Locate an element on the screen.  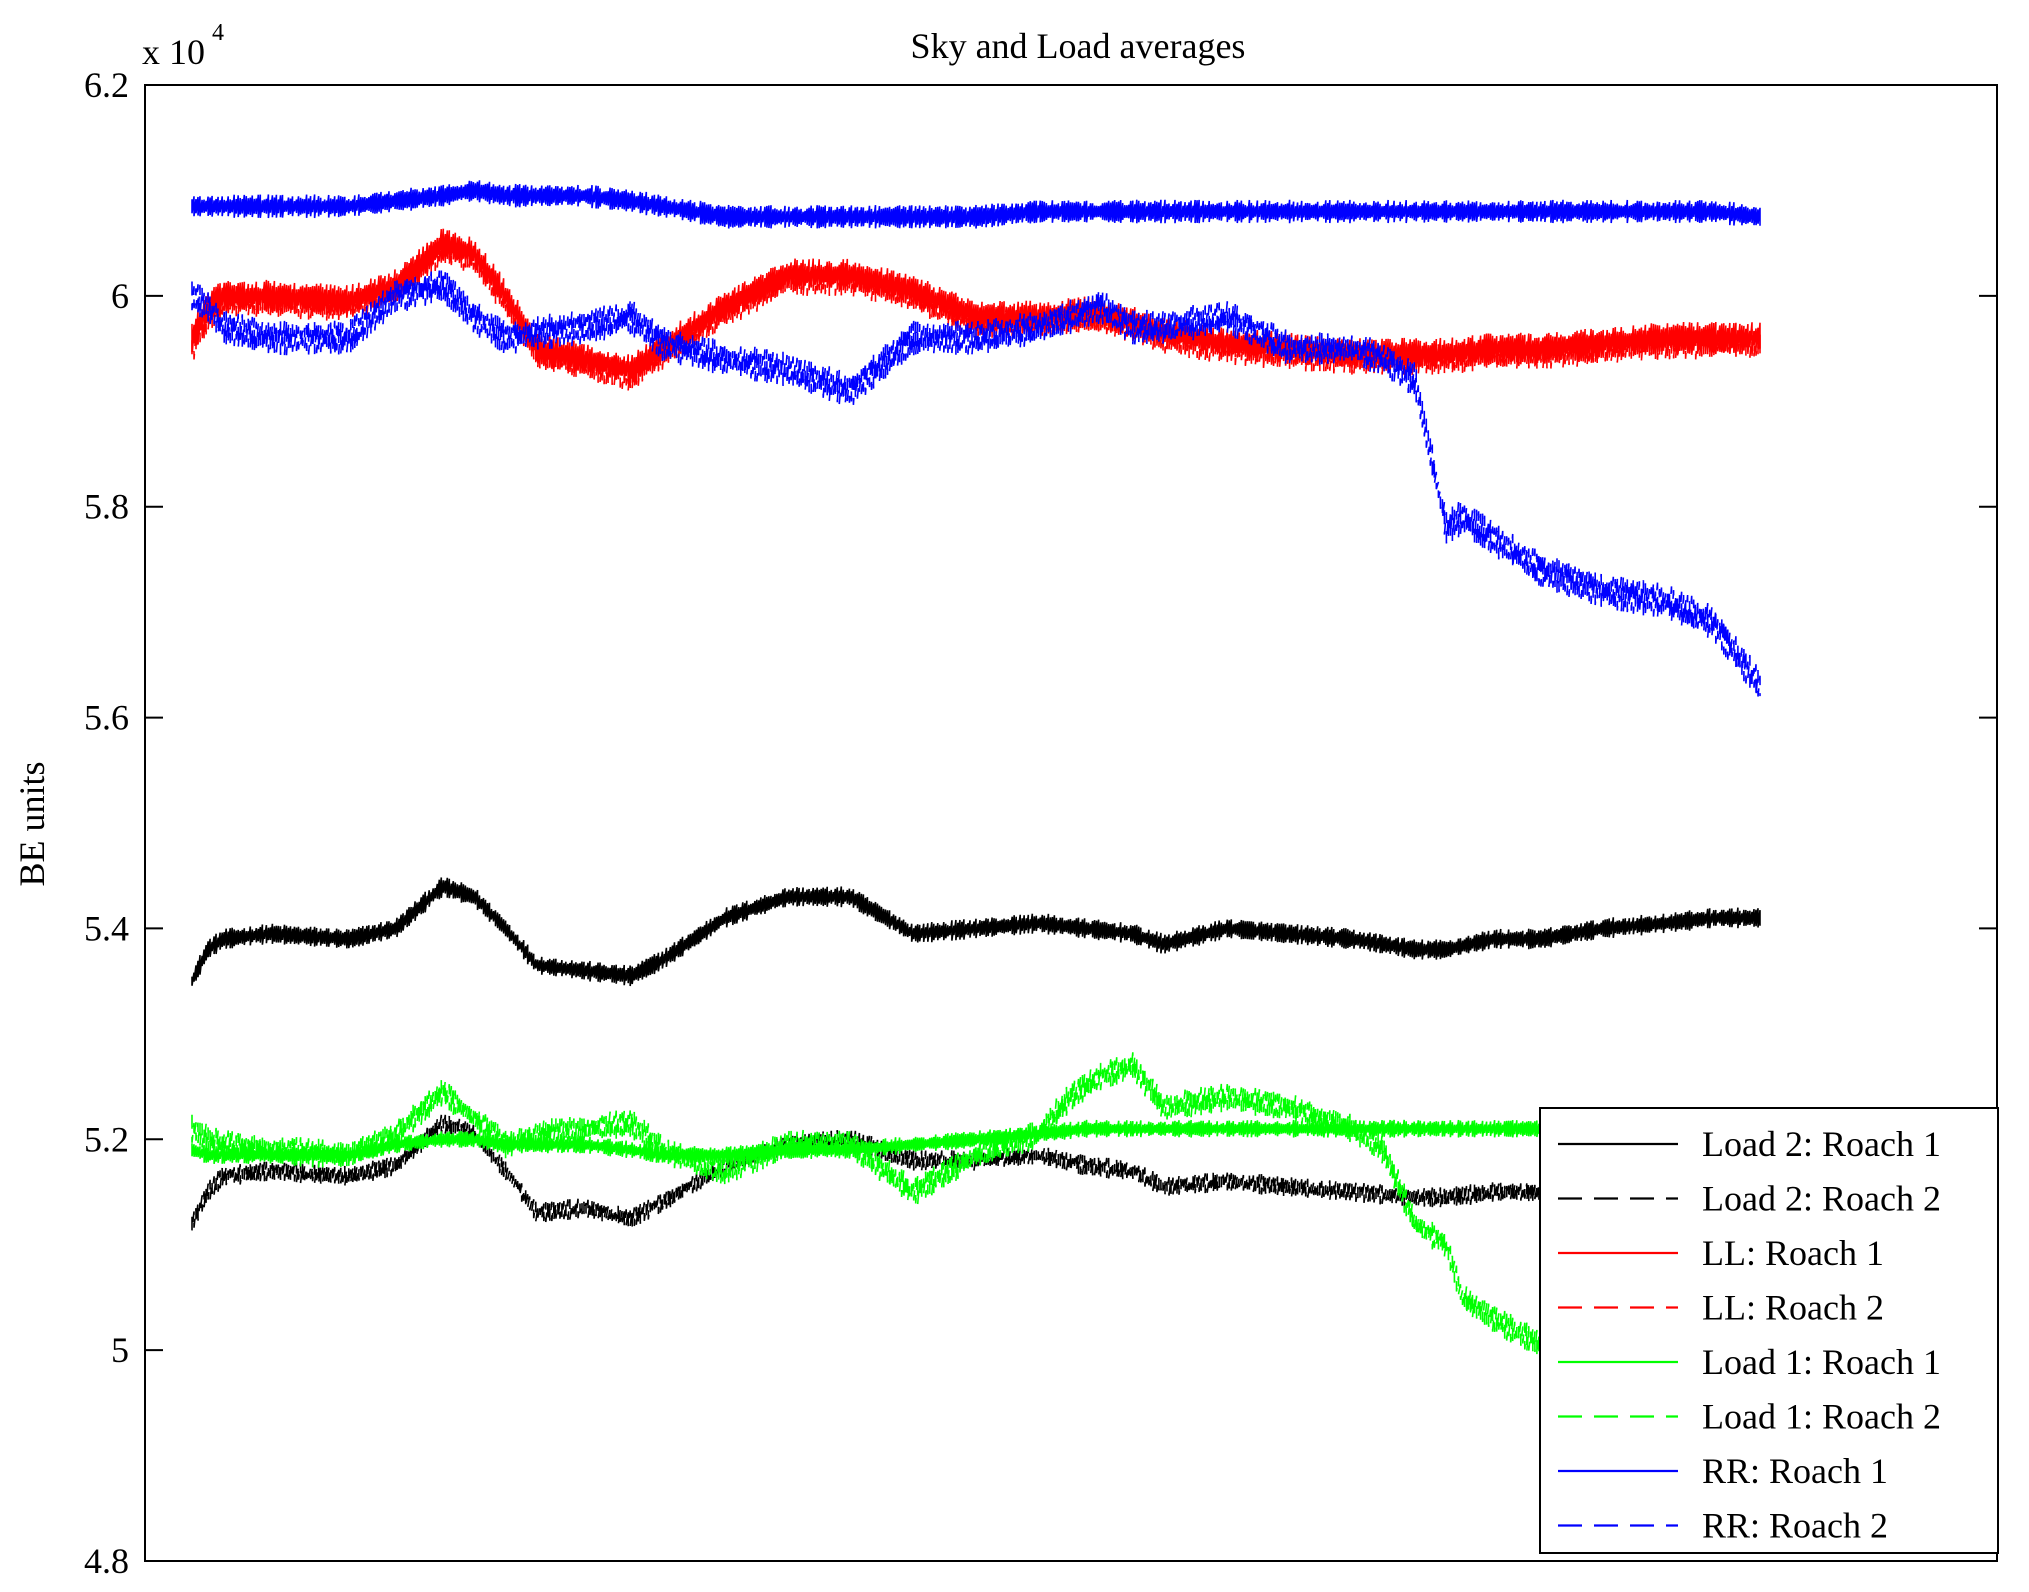
y-axis-label: BE units is located at coordinates (32, 823).